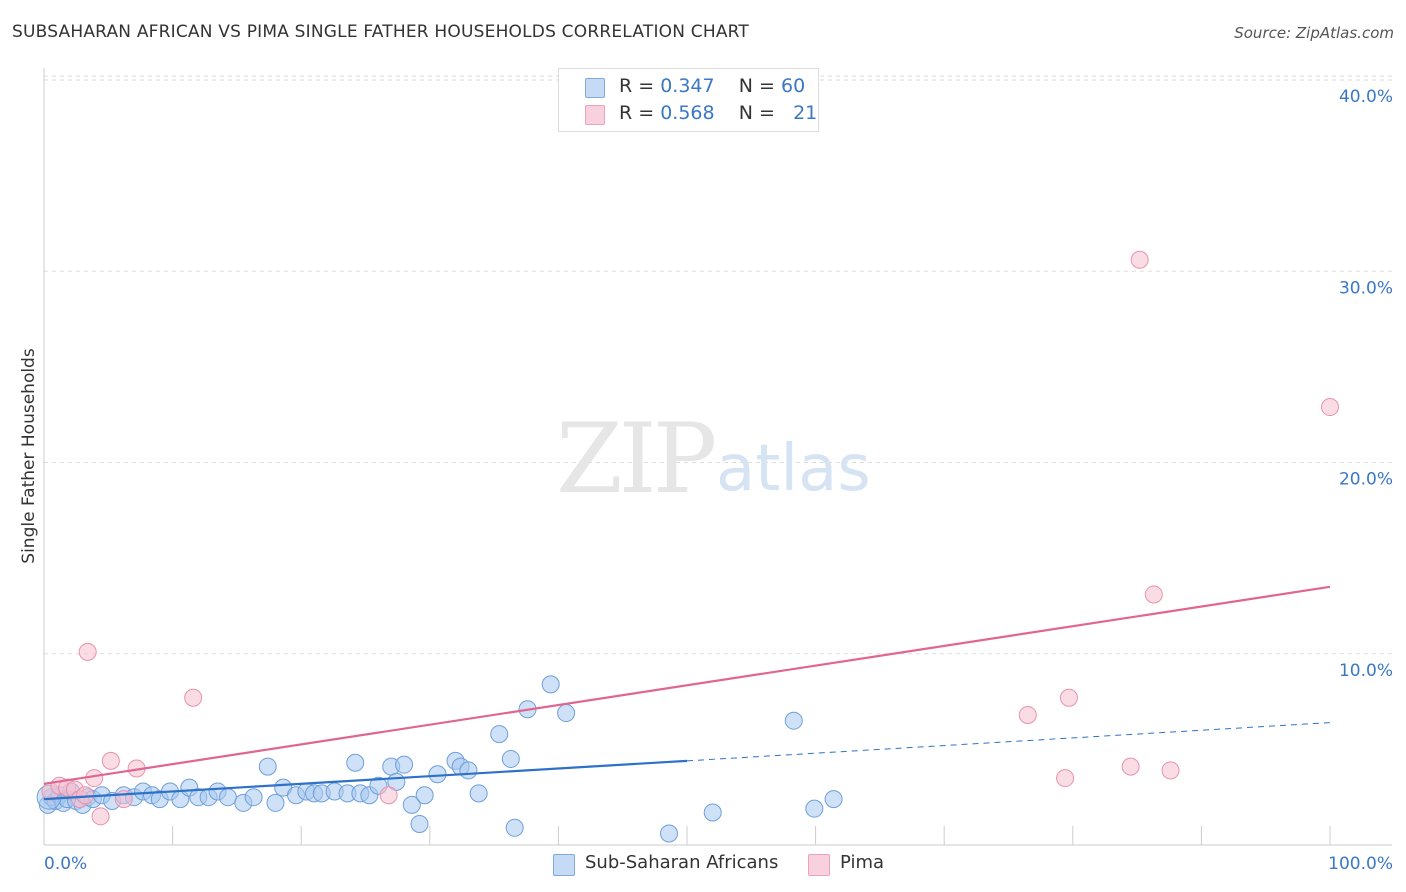  Describe the element at coordinates (862, 862) in the screenshot. I see `bottom-legend-label: Pima` at that location.